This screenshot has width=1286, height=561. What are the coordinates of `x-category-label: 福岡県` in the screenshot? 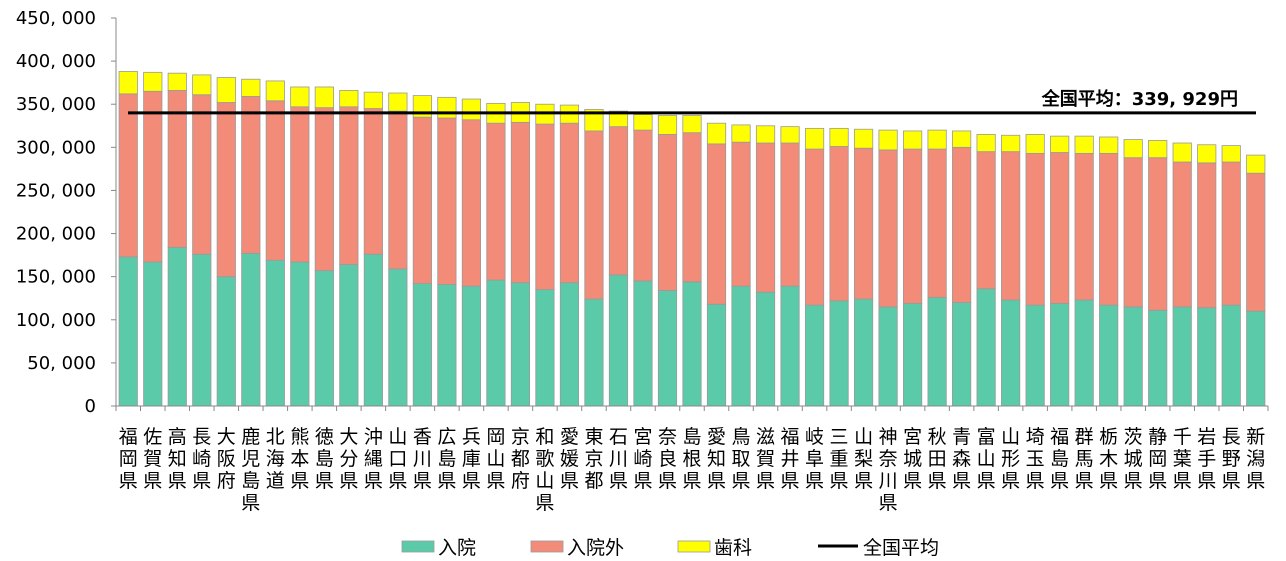 It's located at (128, 459).